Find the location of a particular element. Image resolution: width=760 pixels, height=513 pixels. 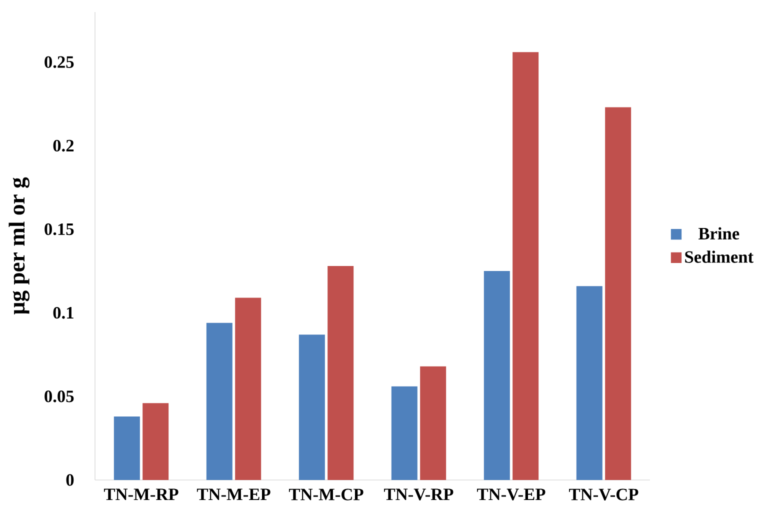

y-axis-title: µg per ml or g is located at coordinates (19, 245).